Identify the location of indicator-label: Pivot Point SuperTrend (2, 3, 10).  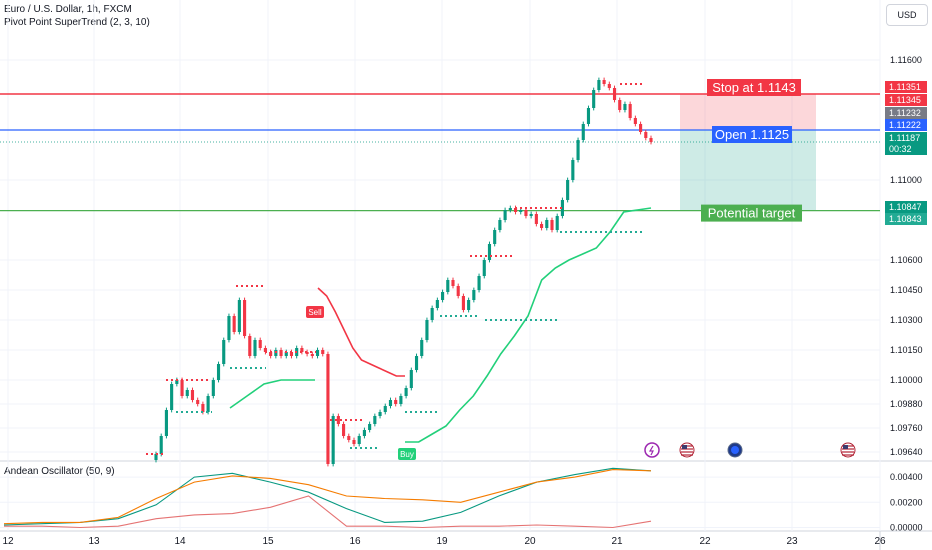
(77, 22).